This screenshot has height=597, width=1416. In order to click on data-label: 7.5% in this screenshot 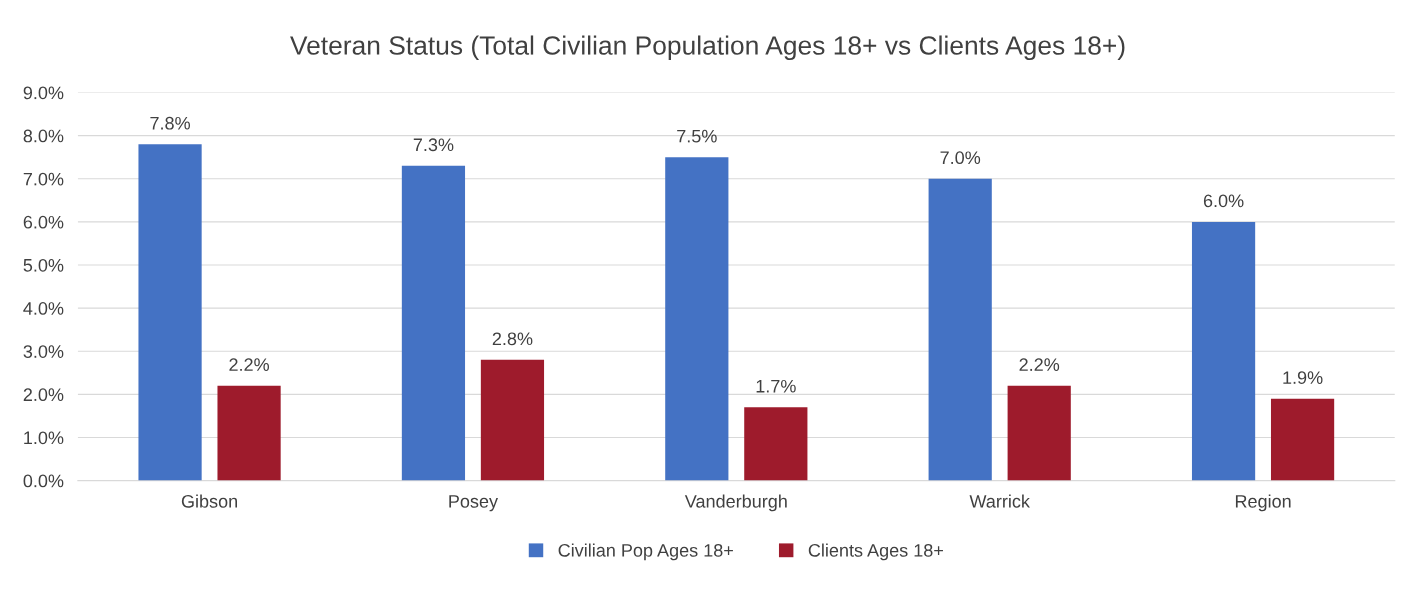, I will do `click(697, 136)`.